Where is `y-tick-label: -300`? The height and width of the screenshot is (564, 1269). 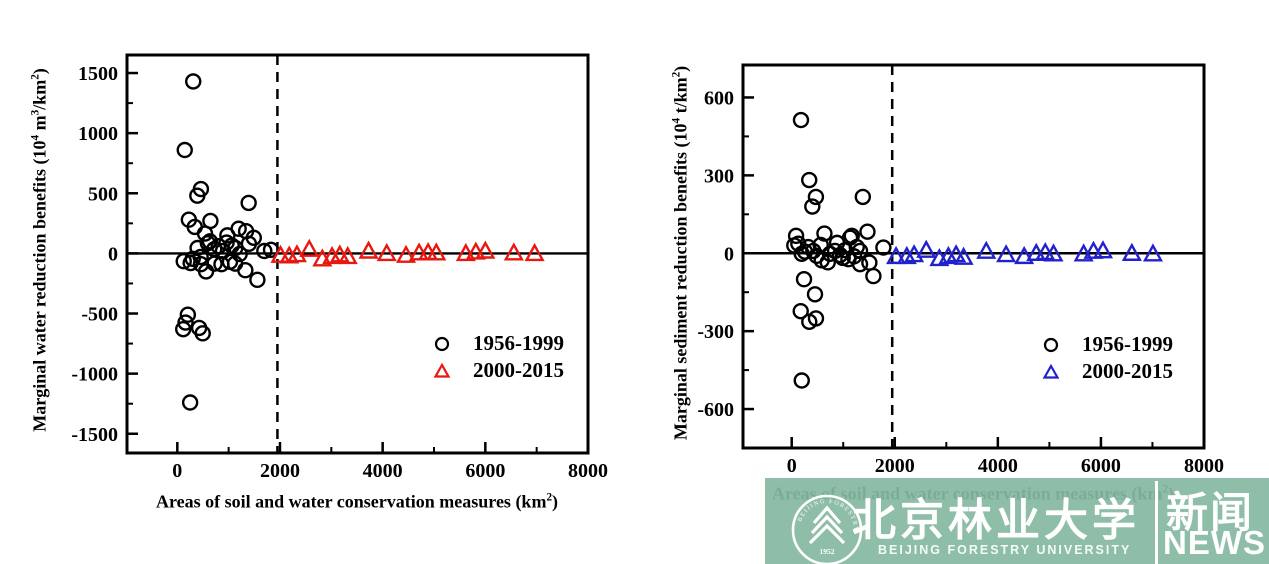
y-tick-label: -300 is located at coordinates (715, 332).